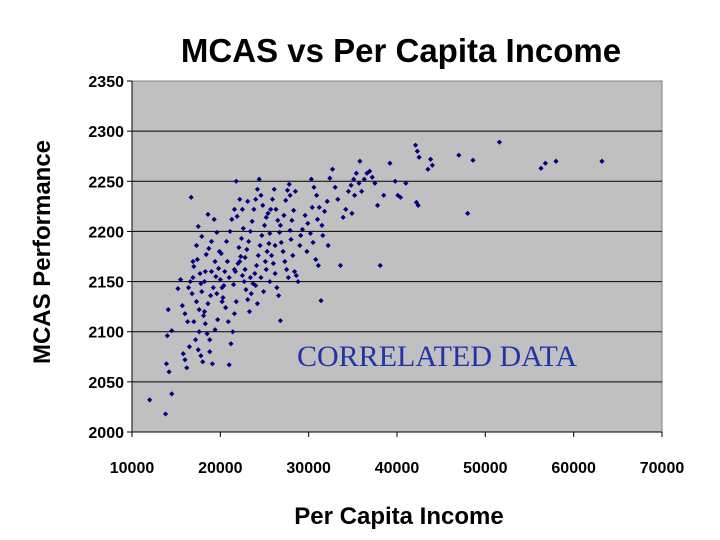 The image size is (720, 540). What do you see at coordinates (573, 468) in the screenshot?
I see `x-tick-label: 60000` at bounding box center [573, 468].